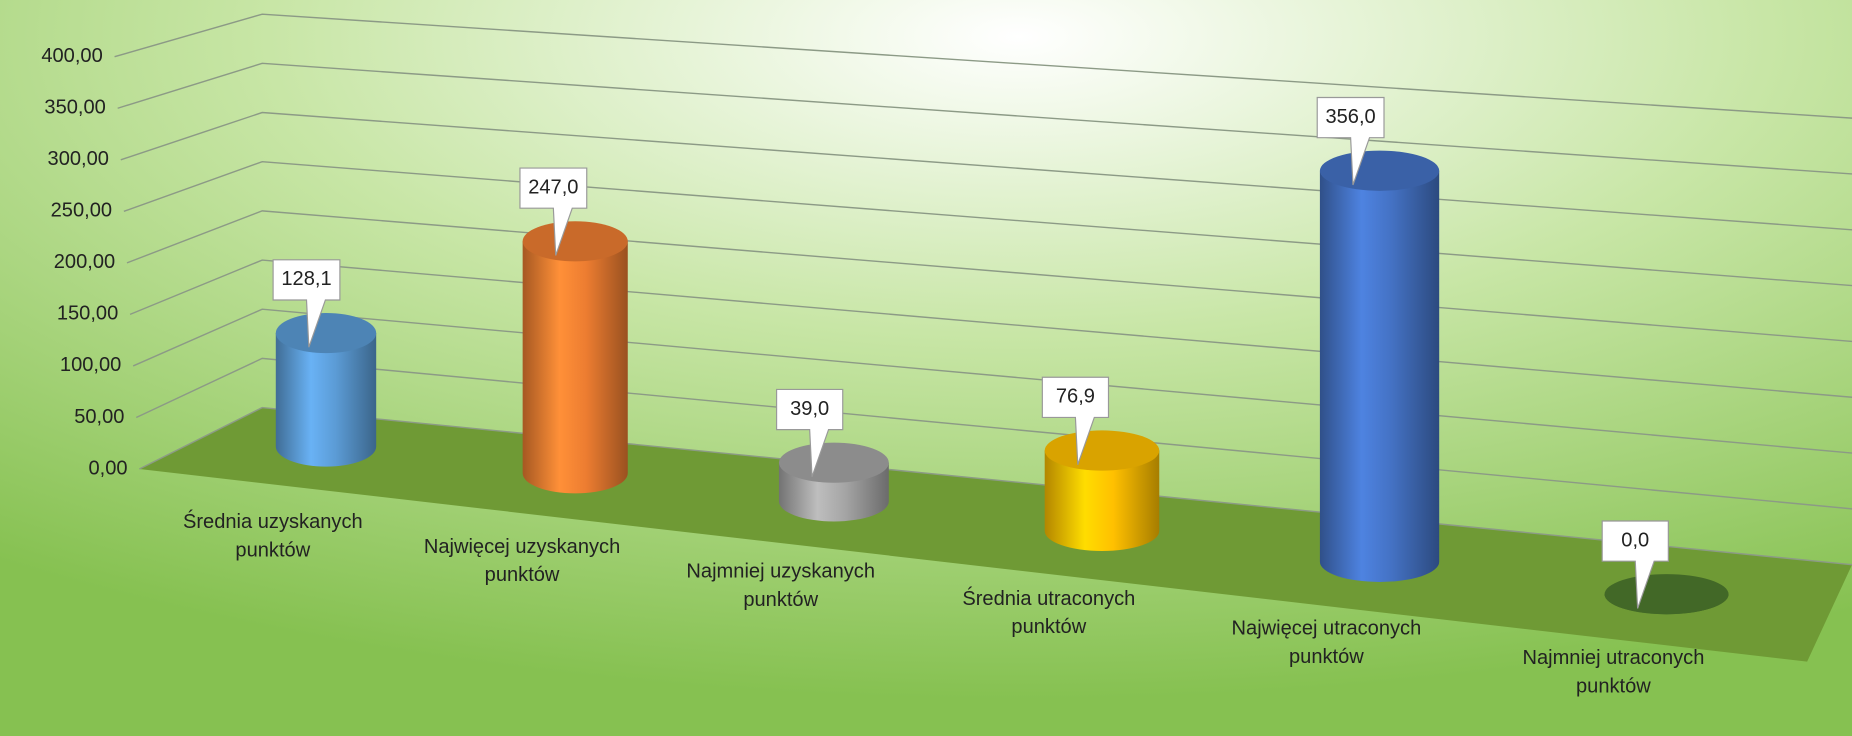  What do you see at coordinates (553, 187) in the screenshot?
I see `value-label: 247,0` at bounding box center [553, 187].